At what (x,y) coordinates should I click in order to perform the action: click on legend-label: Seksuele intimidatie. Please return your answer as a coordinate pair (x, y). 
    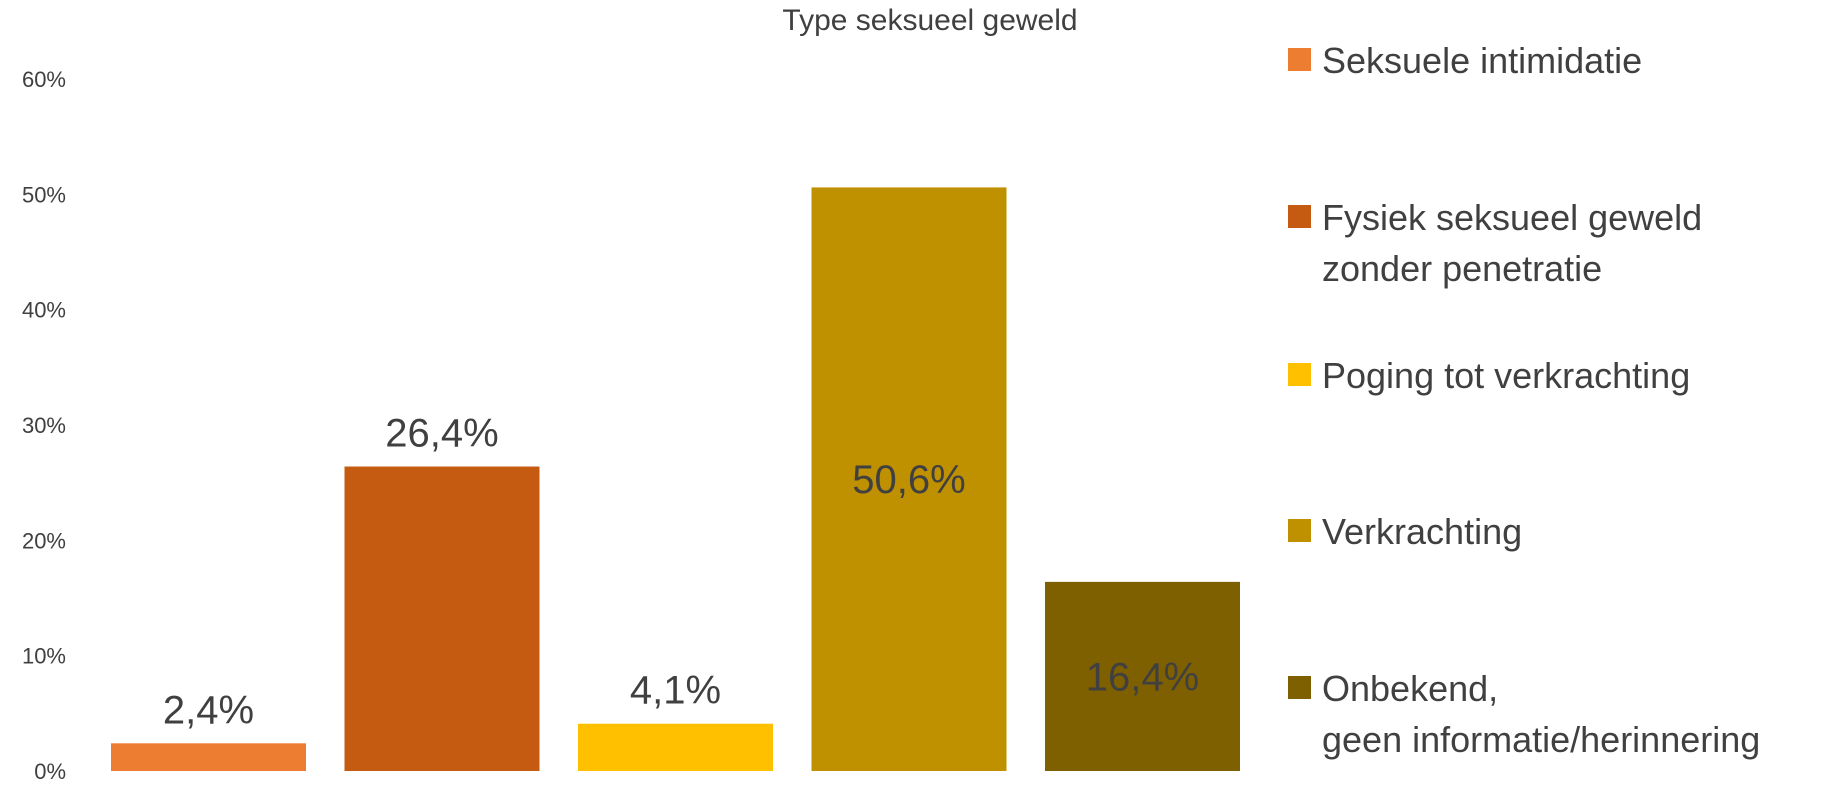
    Looking at the image, I should click on (1482, 60).